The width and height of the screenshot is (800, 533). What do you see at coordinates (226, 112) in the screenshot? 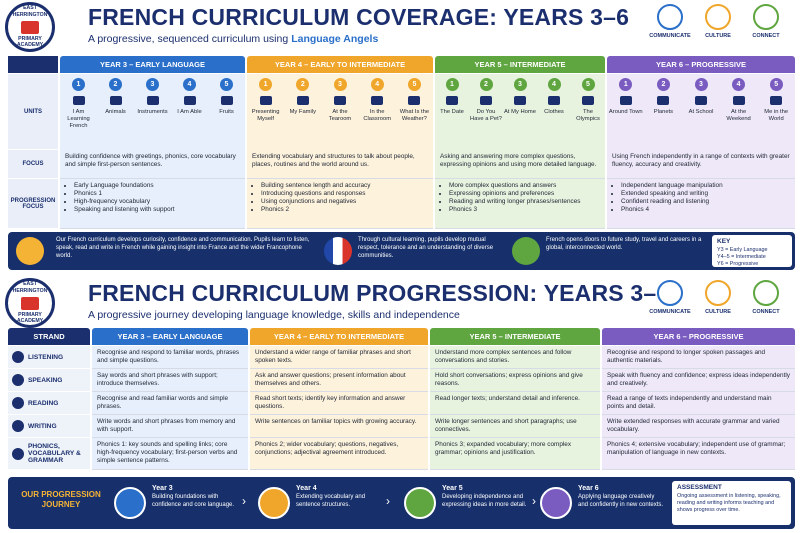
I see `unit-name: Fruits` at bounding box center [226, 112].